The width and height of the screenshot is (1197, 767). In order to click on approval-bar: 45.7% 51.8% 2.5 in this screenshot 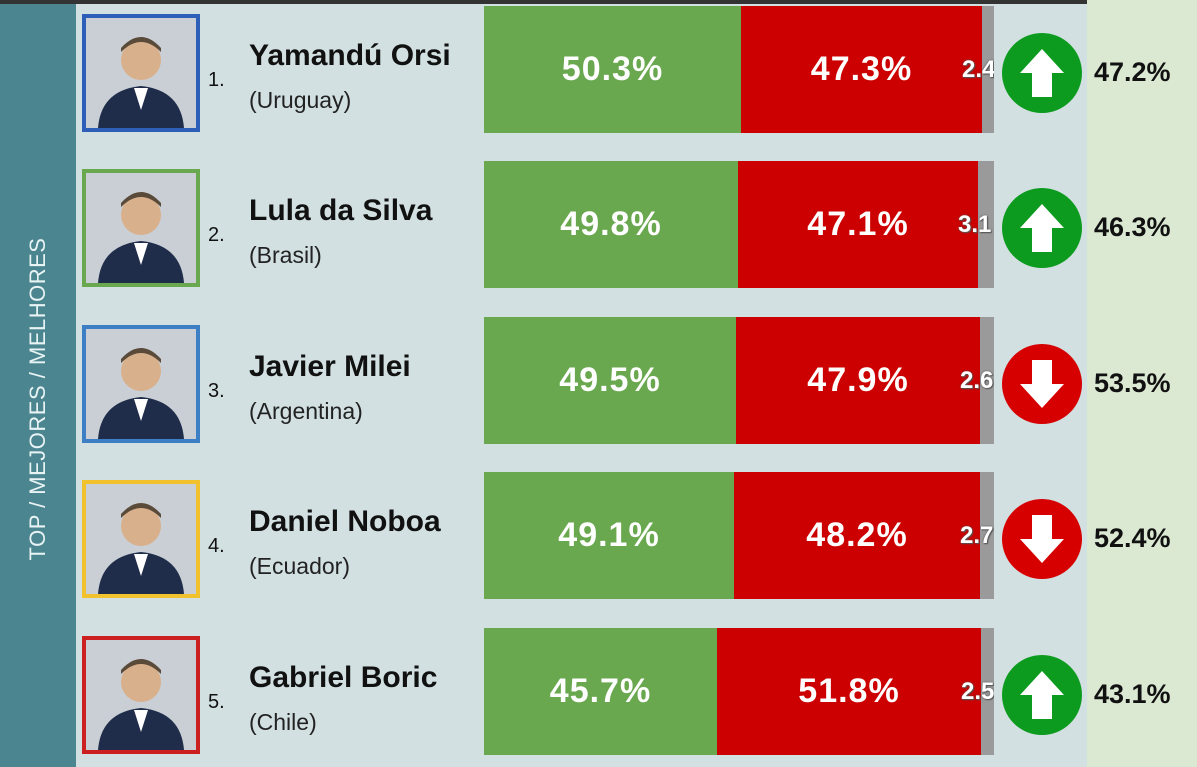, I will do `click(739, 691)`.